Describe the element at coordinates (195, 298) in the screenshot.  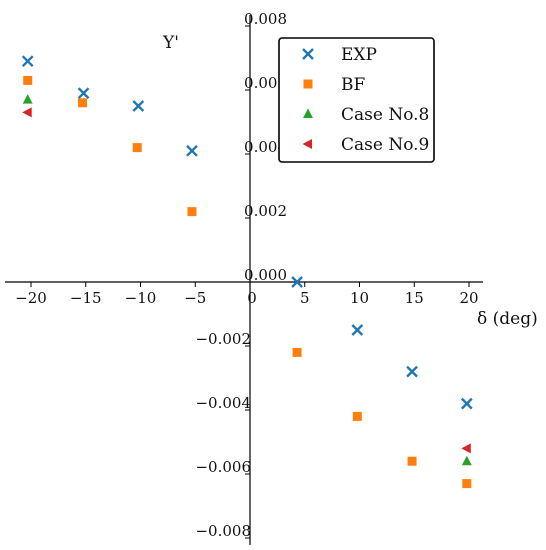
I see `x-tick-label: −5` at that location.